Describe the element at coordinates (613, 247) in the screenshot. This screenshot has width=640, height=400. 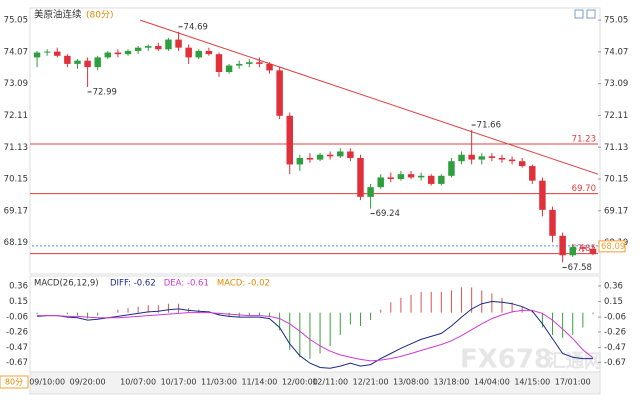
I see `current-price-label: 68.09` at that location.